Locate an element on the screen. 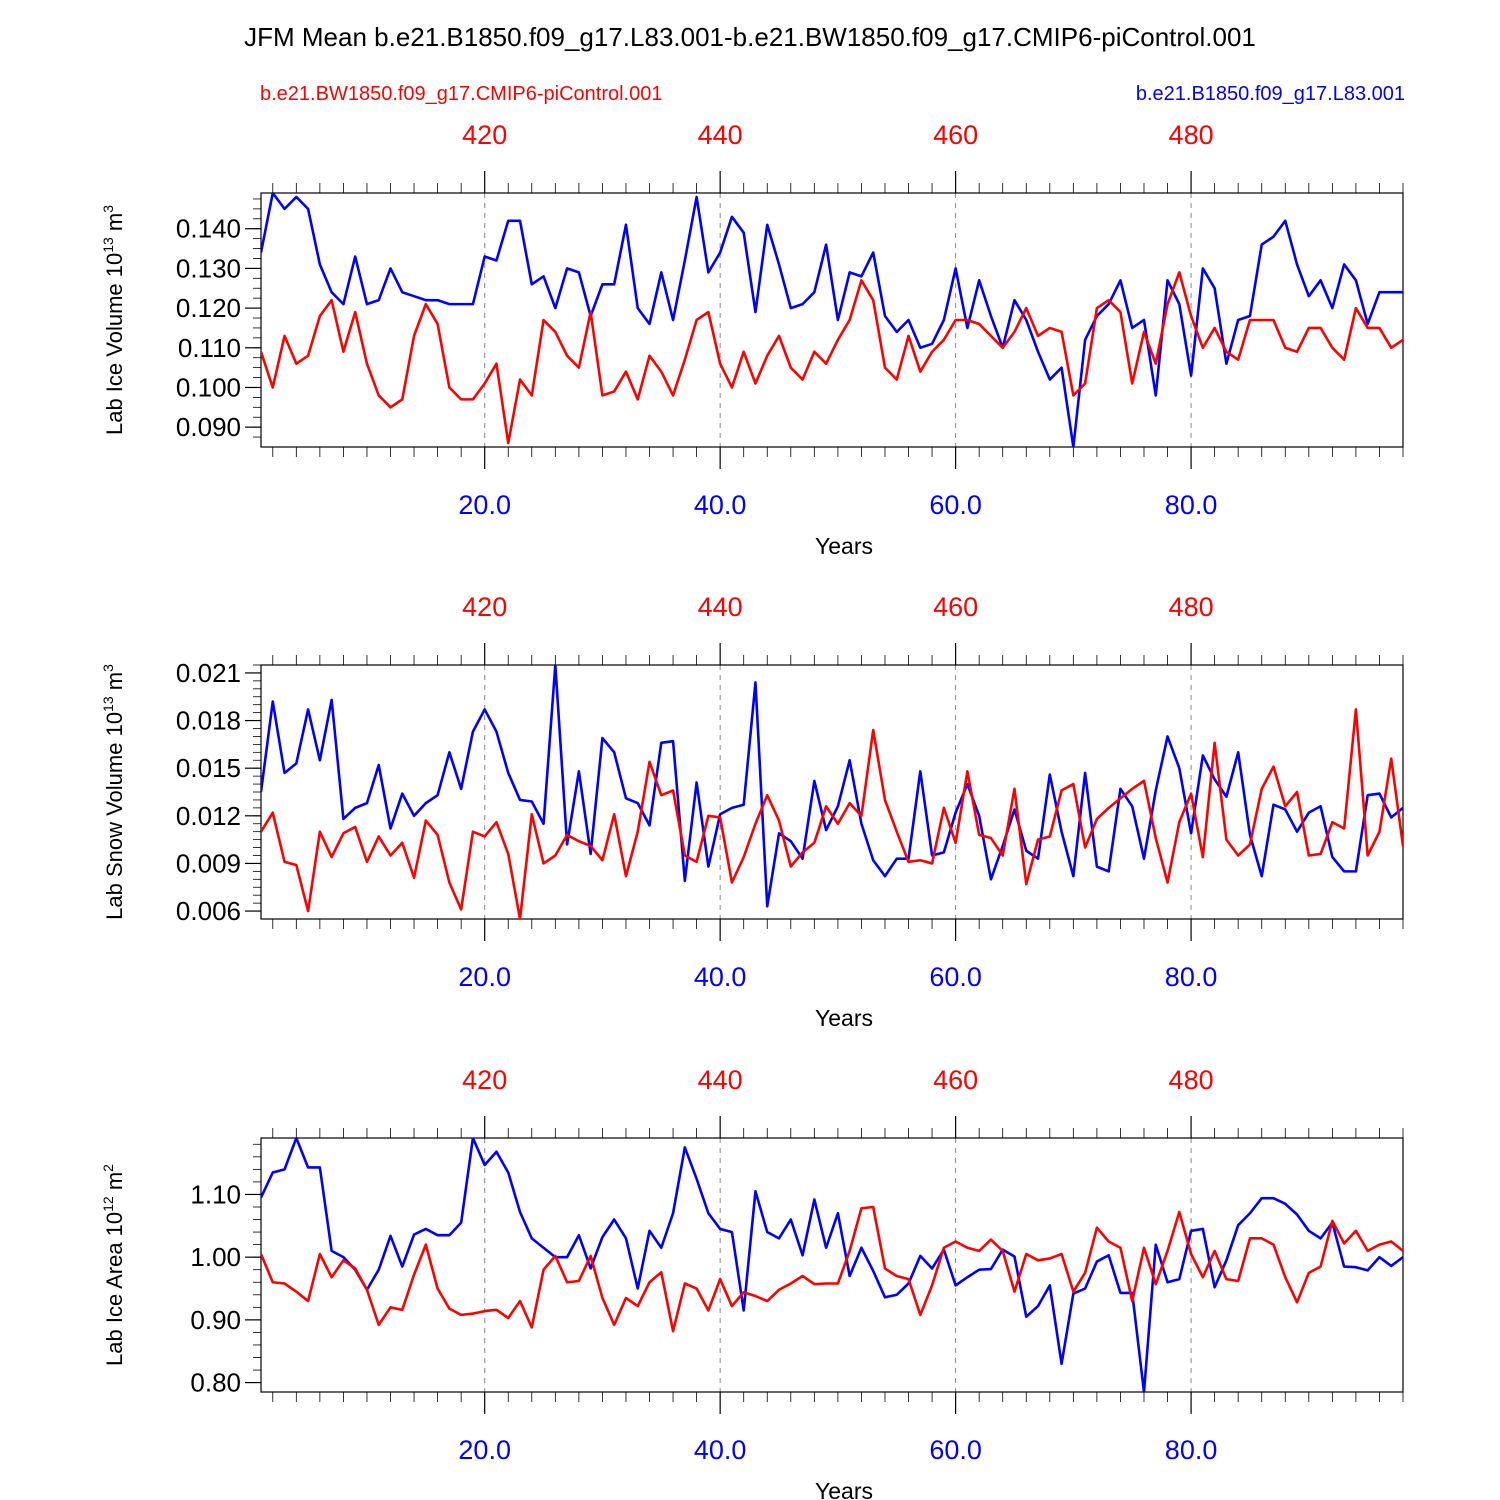  p2-y-tick-label: 1.00 is located at coordinates (215, 1257).